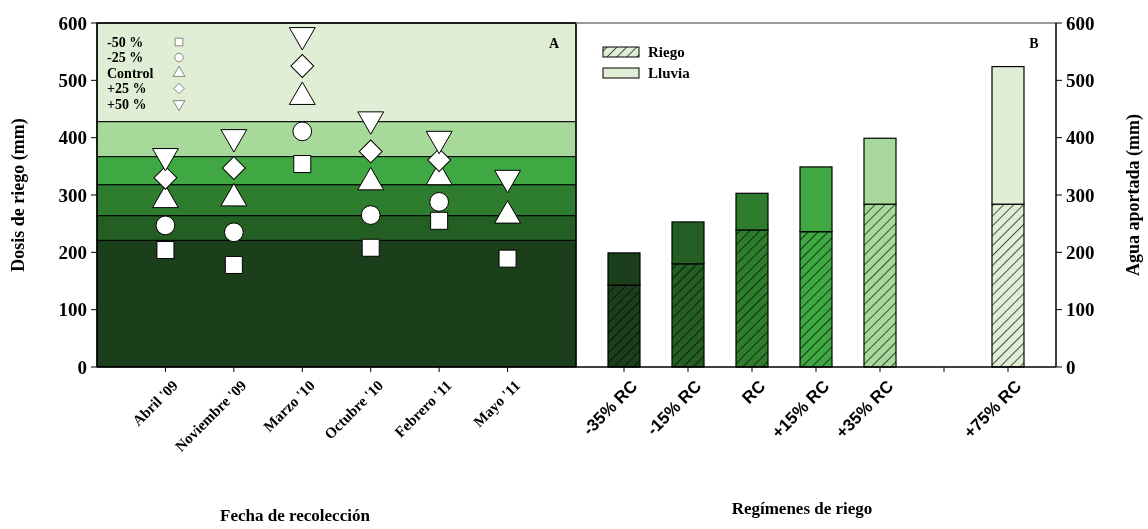 Image resolution: width=1148 pixels, height=529 pixels. Describe the element at coordinates (669, 73) in the screenshot. I see `legend-label: Lluvia` at that location.